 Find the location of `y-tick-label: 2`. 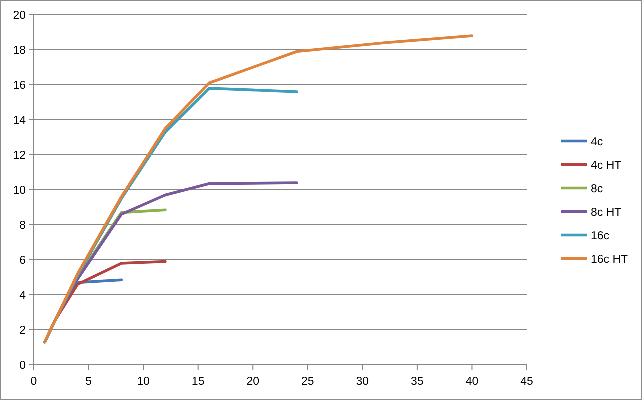

y-tick-label: 2 is located at coordinates (23, 331).